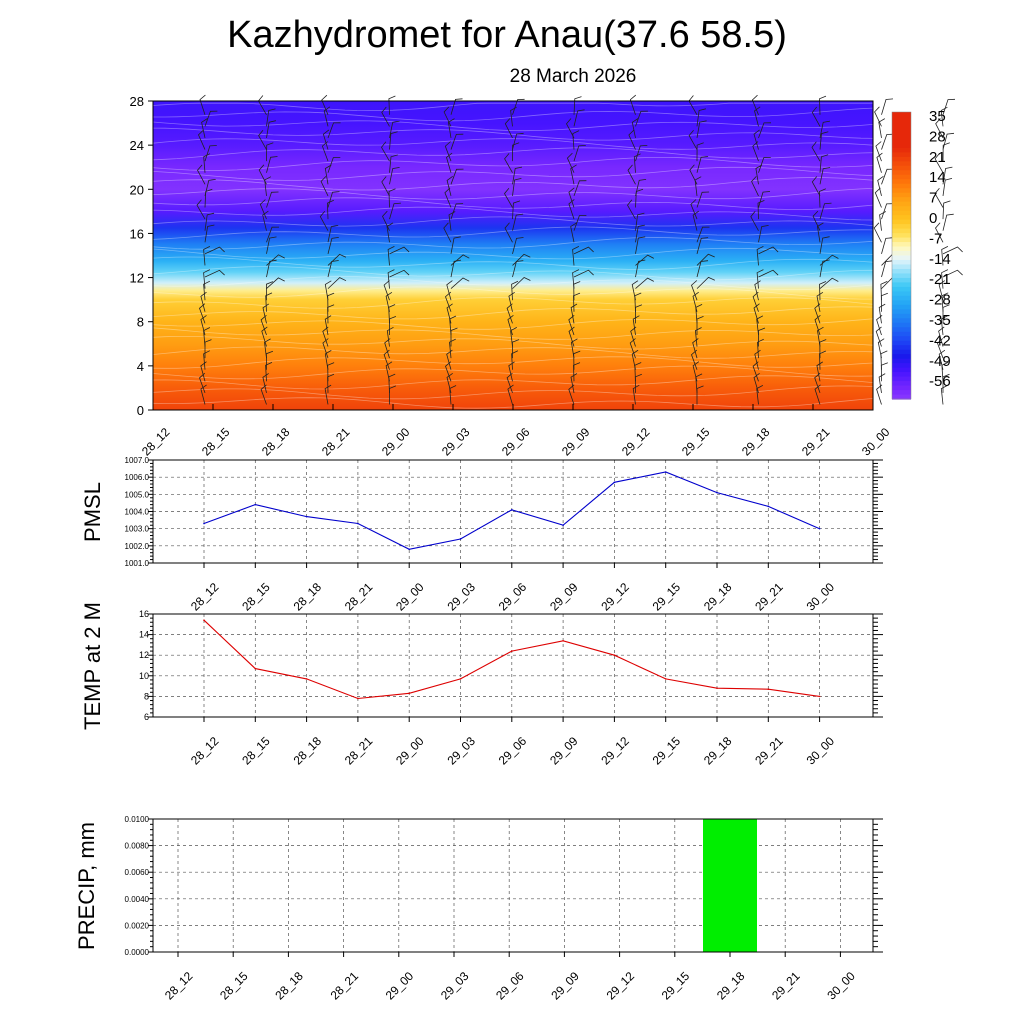 Image resolution: width=1024 pixels, height=1024 pixels. What do you see at coordinates (144, 655) in the screenshot?
I see `y-tick-label: 12` at bounding box center [144, 655].